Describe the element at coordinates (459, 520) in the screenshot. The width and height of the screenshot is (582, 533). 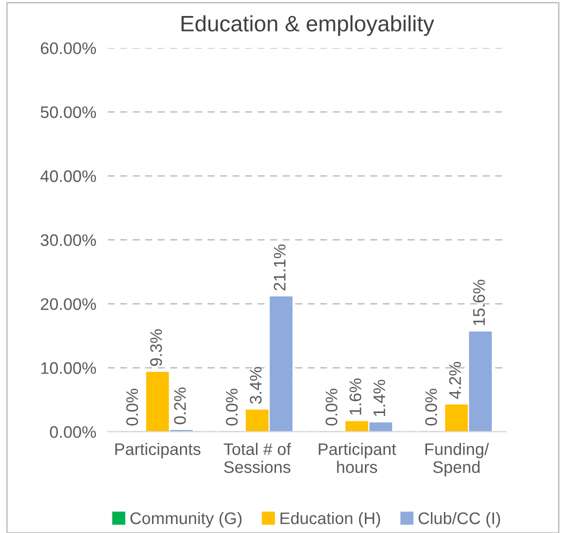
I see `legend-label: Club/CC (I)` at that location.